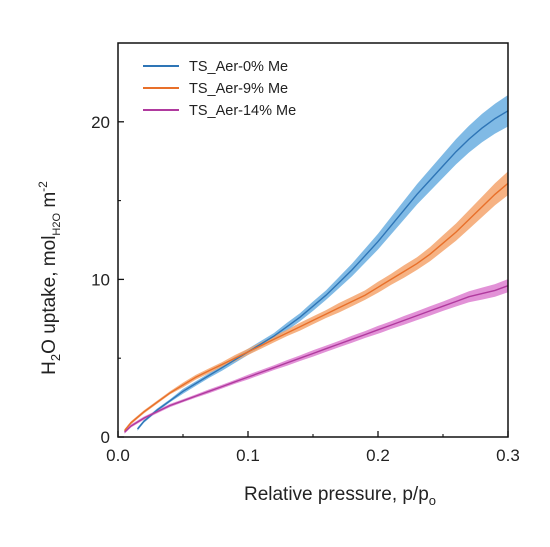  What do you see at coordinates (336, 494) in the screenshot?
I see `x-axis-title-main: Relative pressure, p/p` at bounding box center [336, 494].